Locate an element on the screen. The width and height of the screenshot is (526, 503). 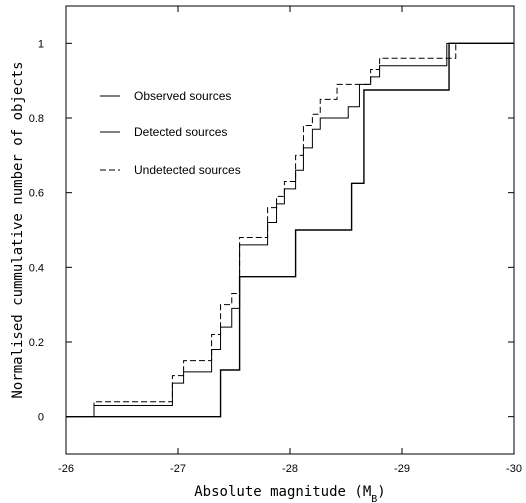
x-tick-label: -28 is located at coordinates (290, 469).